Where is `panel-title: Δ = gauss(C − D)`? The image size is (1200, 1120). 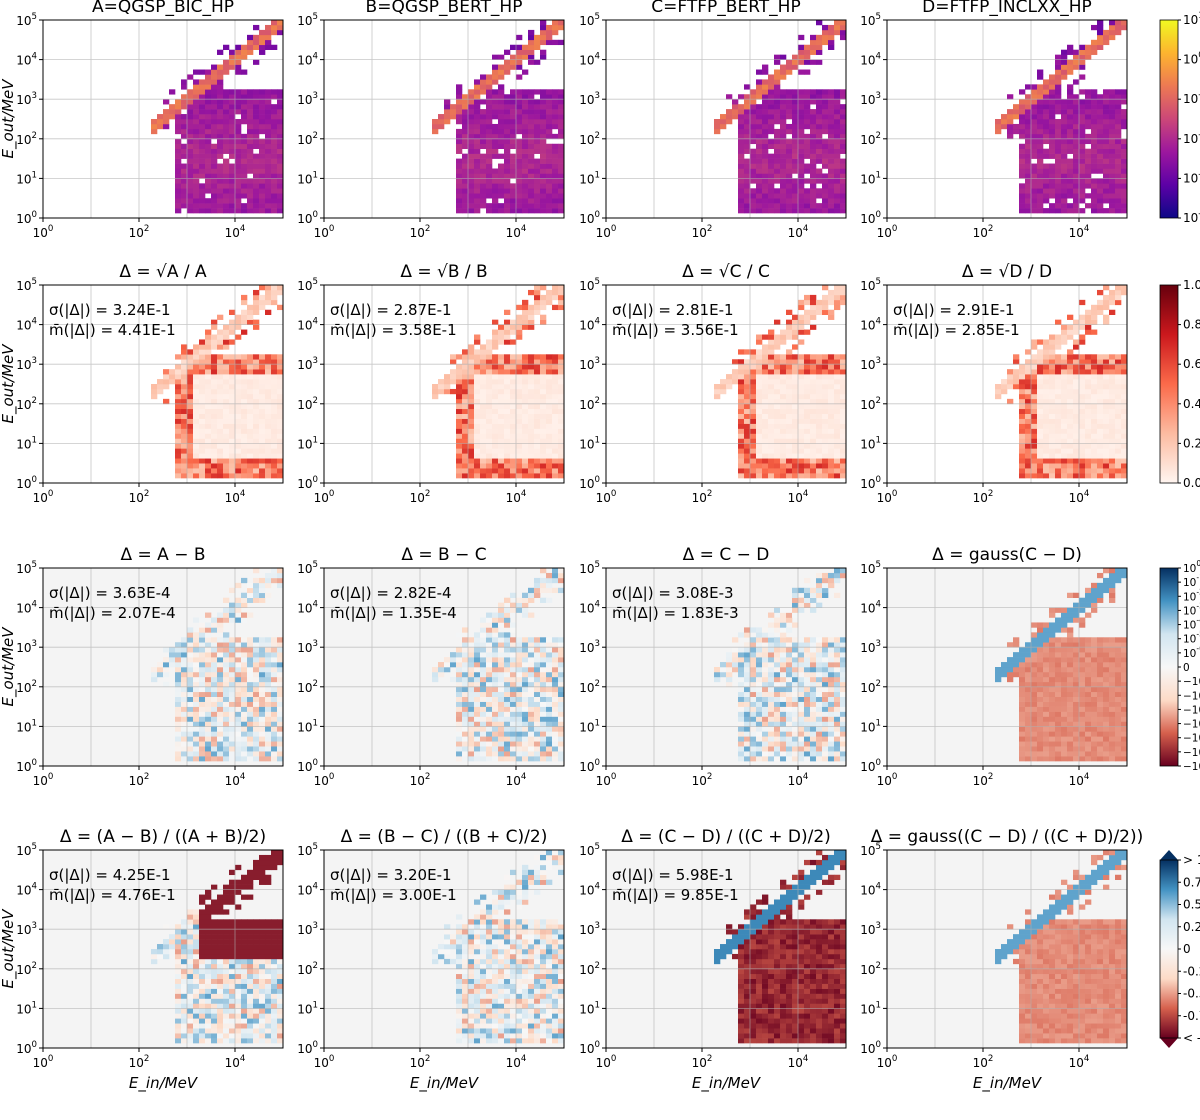
panel-title: Δ = gauss(C − D) is located at coordinates (1007, 555).